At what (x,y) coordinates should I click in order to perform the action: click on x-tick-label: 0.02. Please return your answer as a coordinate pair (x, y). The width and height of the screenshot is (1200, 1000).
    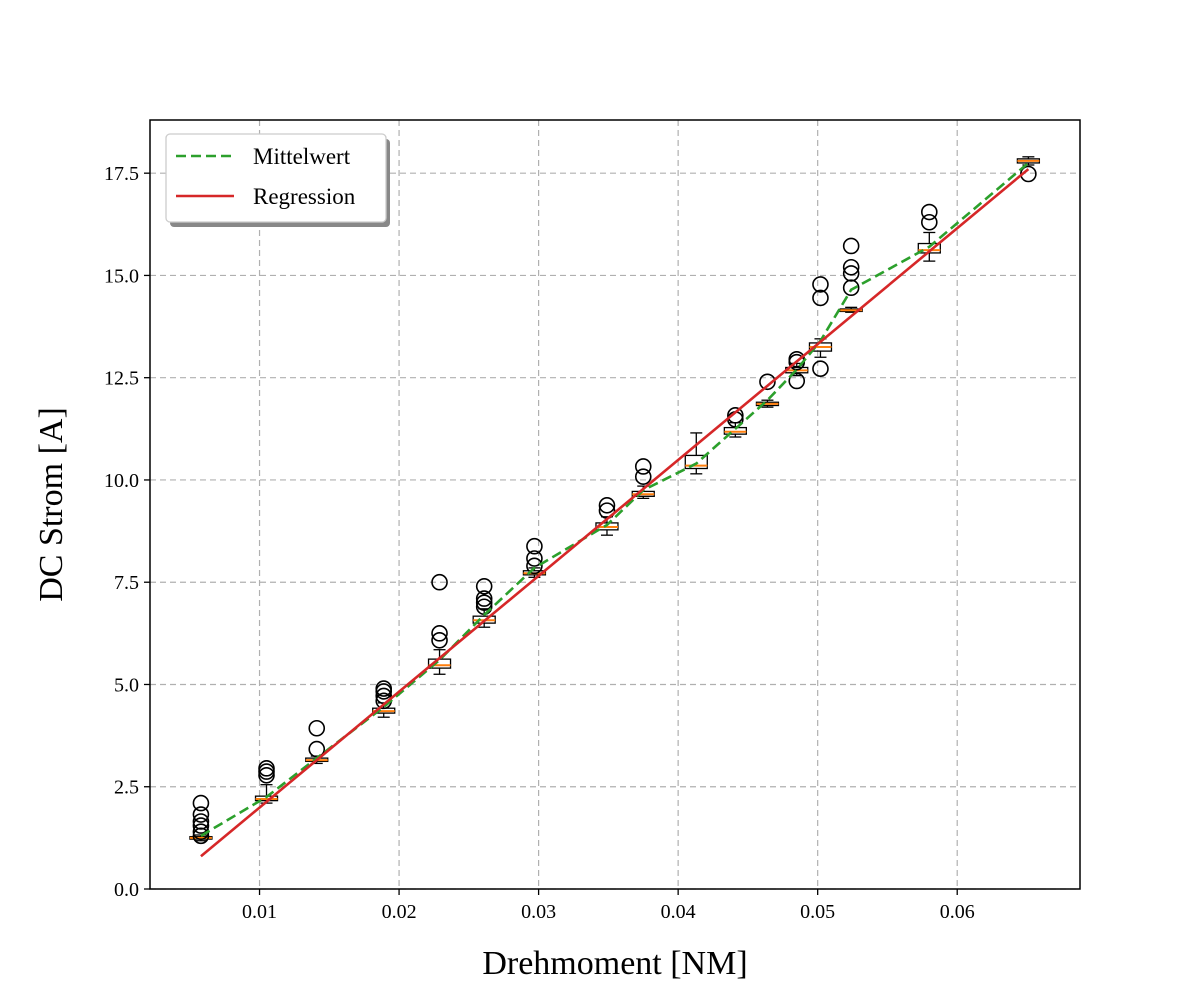
    Looking at the image, I should click on (399, 912).